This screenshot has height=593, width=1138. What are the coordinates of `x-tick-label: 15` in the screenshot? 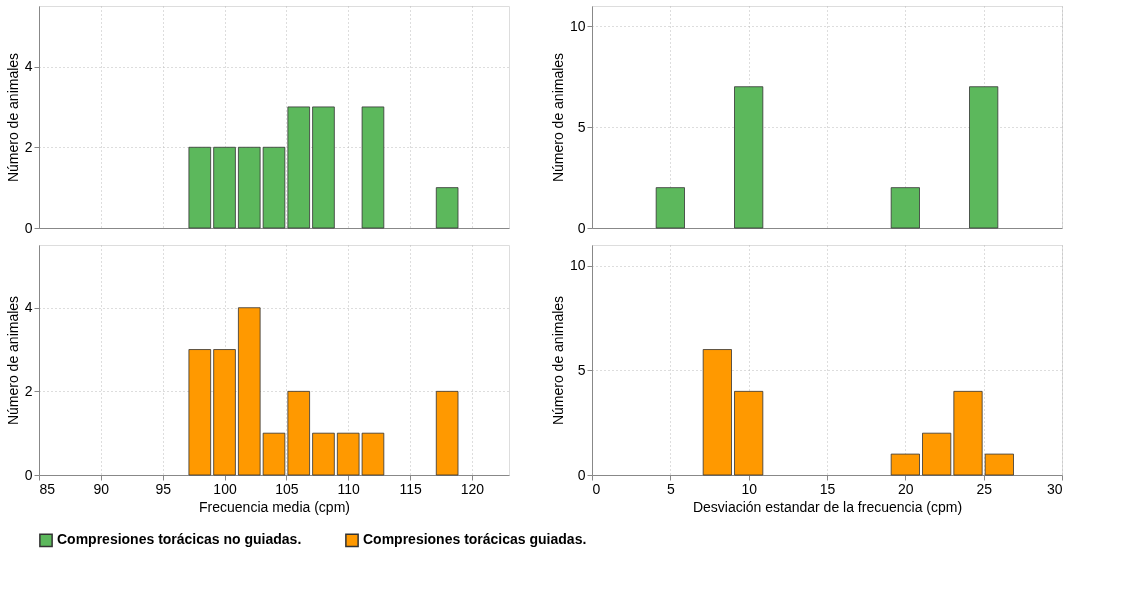 It's located at (827, 488).